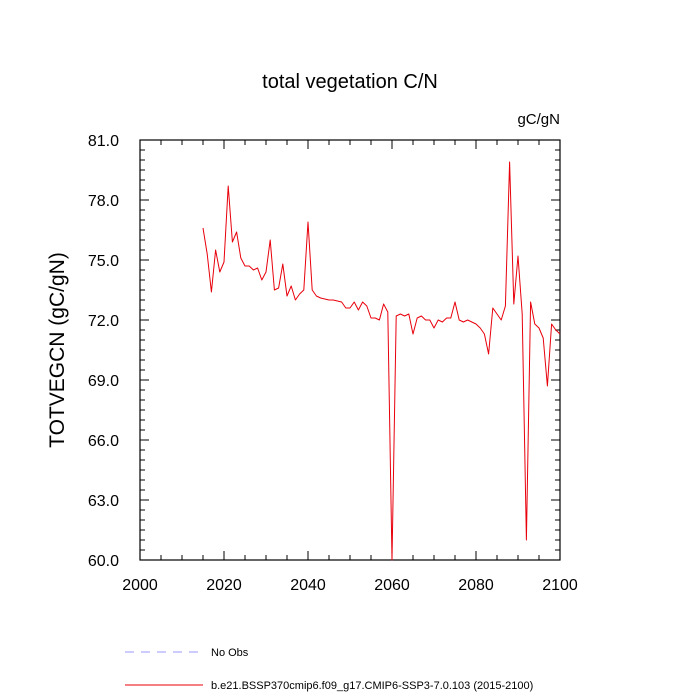 Image resolution: width=700 pixels, height=700 pixels. What do you see at coordinates (57, 350) in the screenshot?
I see `y-axis-label: TOTVEGCN (gC/gN)` at bounding box center [57, 350].